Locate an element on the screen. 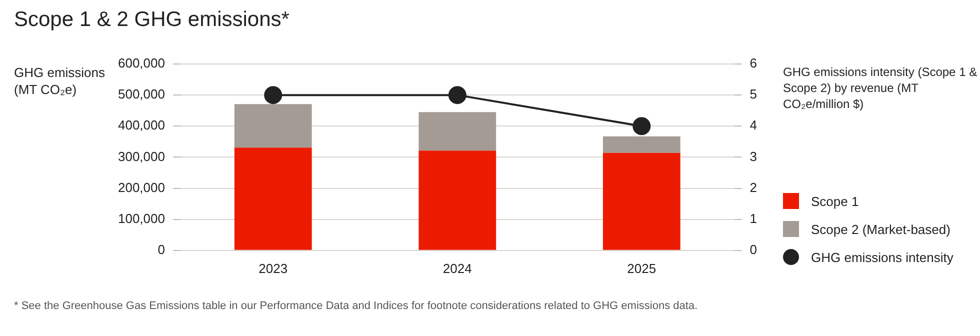 This screenshot has width=980, height=336. y2-tick-label: 1 is located at coordinates (754, 218).